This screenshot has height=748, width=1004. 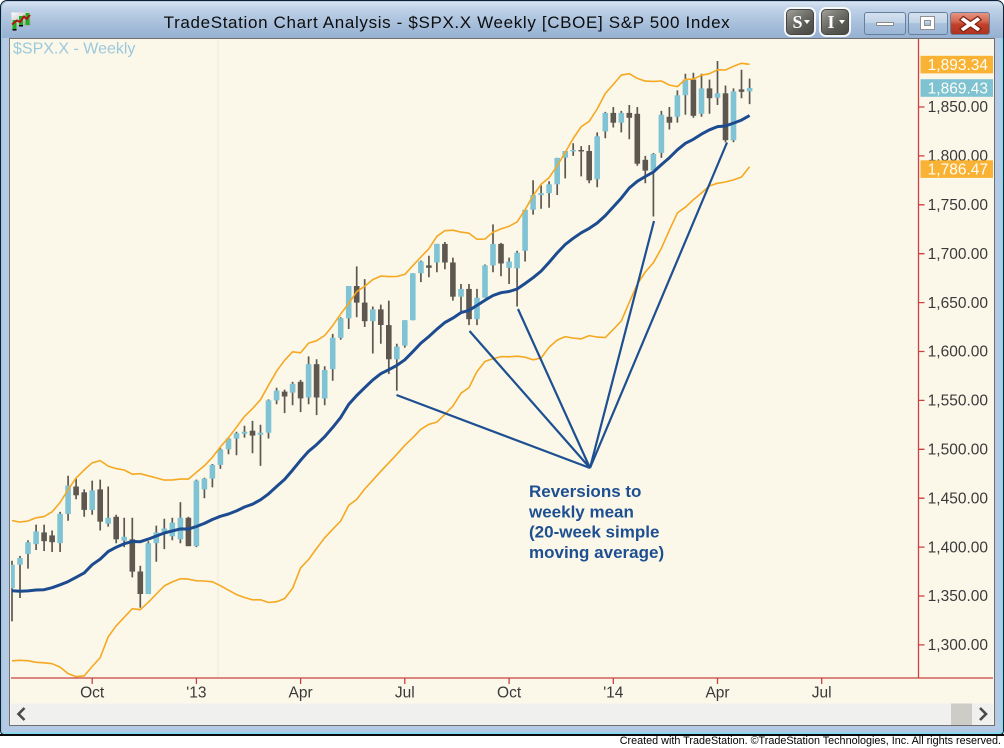 I want to click on svg-text: 1,869.43, so click(x=957, y=88).